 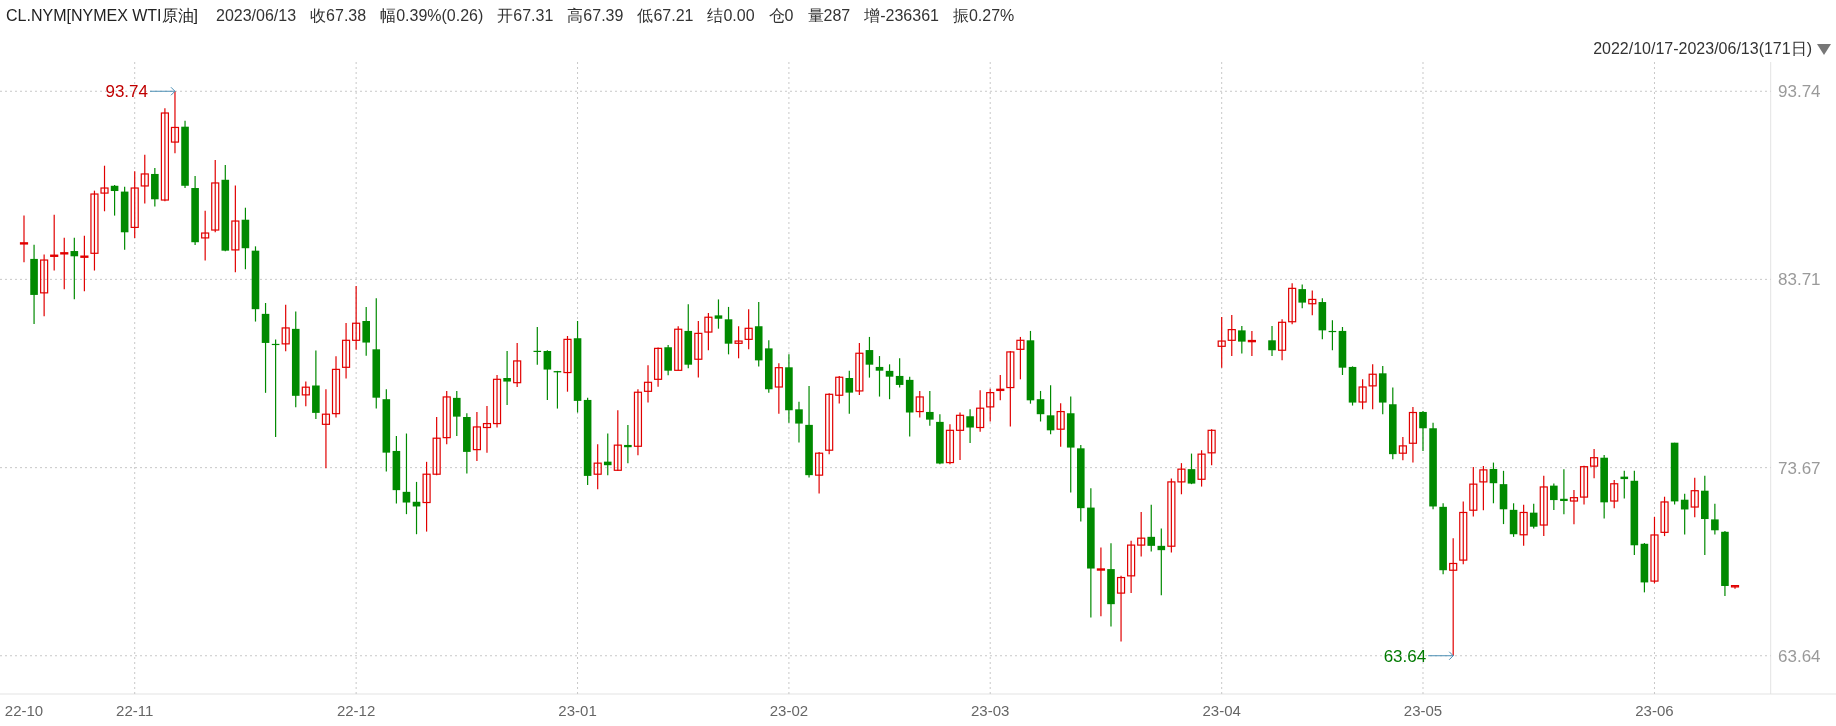 What do you see at coordinates (1799, 656) in the screenshot?
I see `y-tick-label: 63.64` at bounding box center [1799, 656].